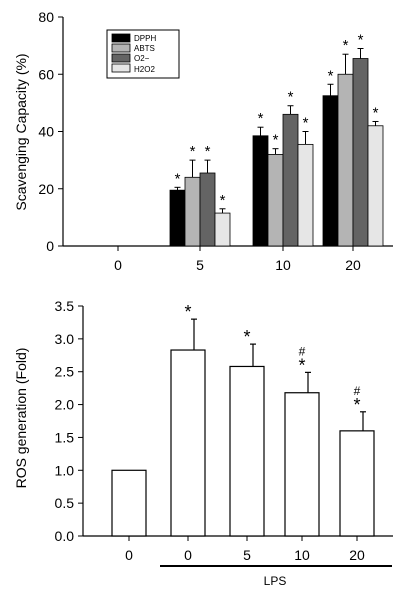  Describe the element at coordinates (65, 536) in the screenshot. I see `y-tick-label: 0.0` at that location.